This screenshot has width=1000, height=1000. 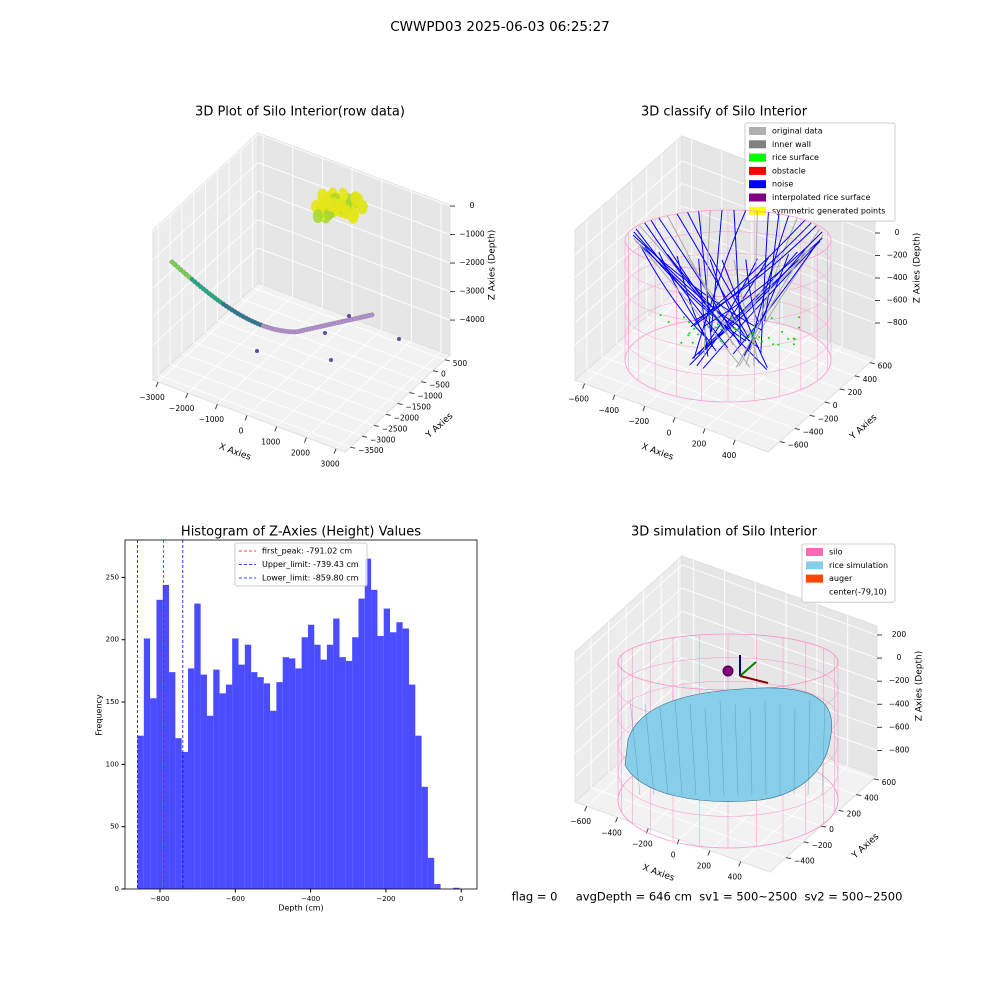 What do you see at coordinates (472, 205) in the screenshot?
I see `z-tick-label: 0` at bounding box center [472, 205].